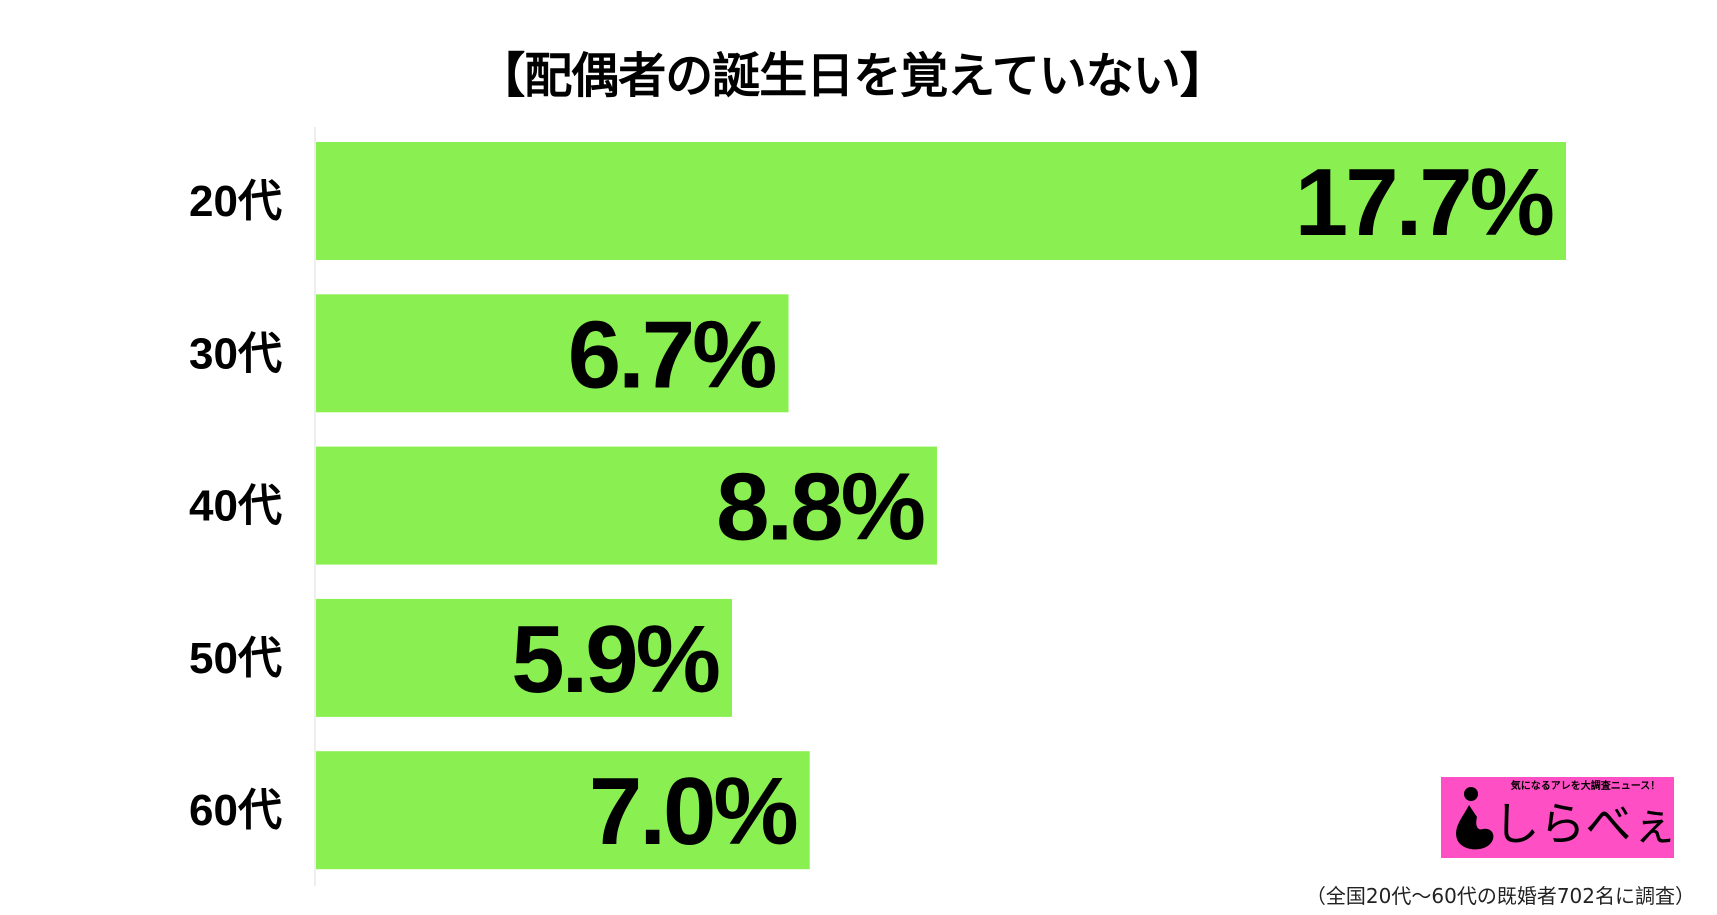  I want to click on bar-40代, so click(626, 505).